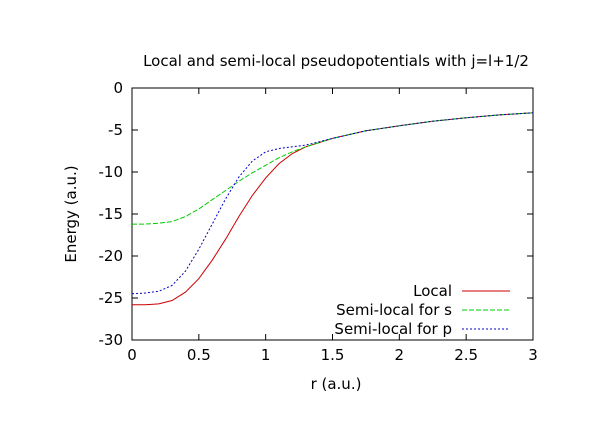 This screenshot has width=612, height=428. What do you see at coordinates (533, 355) in the screenshot?
I see `x-tick-label: 3` at bounding box center [533, 355].